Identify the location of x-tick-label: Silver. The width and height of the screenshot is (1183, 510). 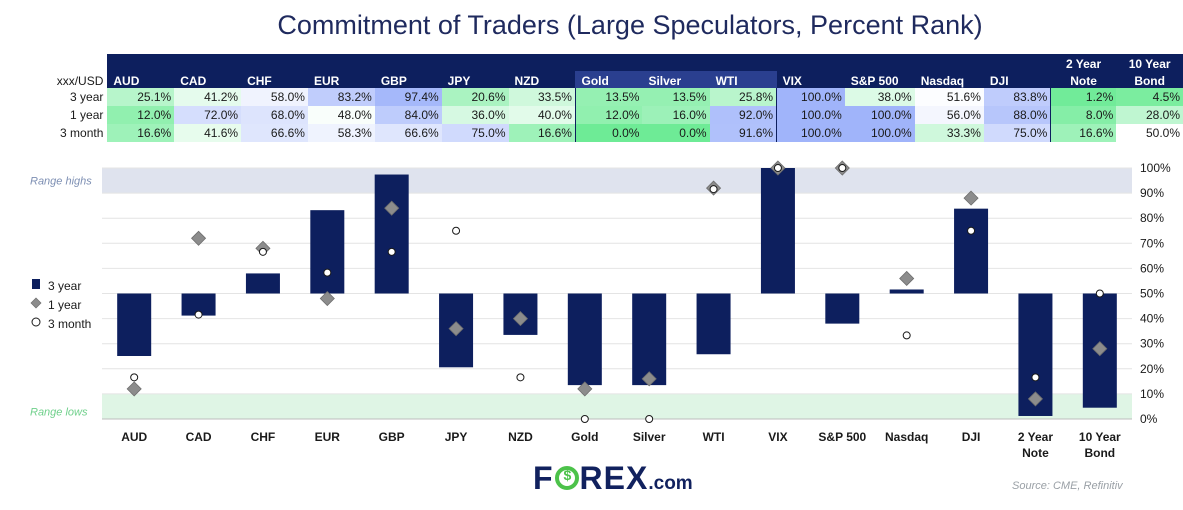
(649, 437).